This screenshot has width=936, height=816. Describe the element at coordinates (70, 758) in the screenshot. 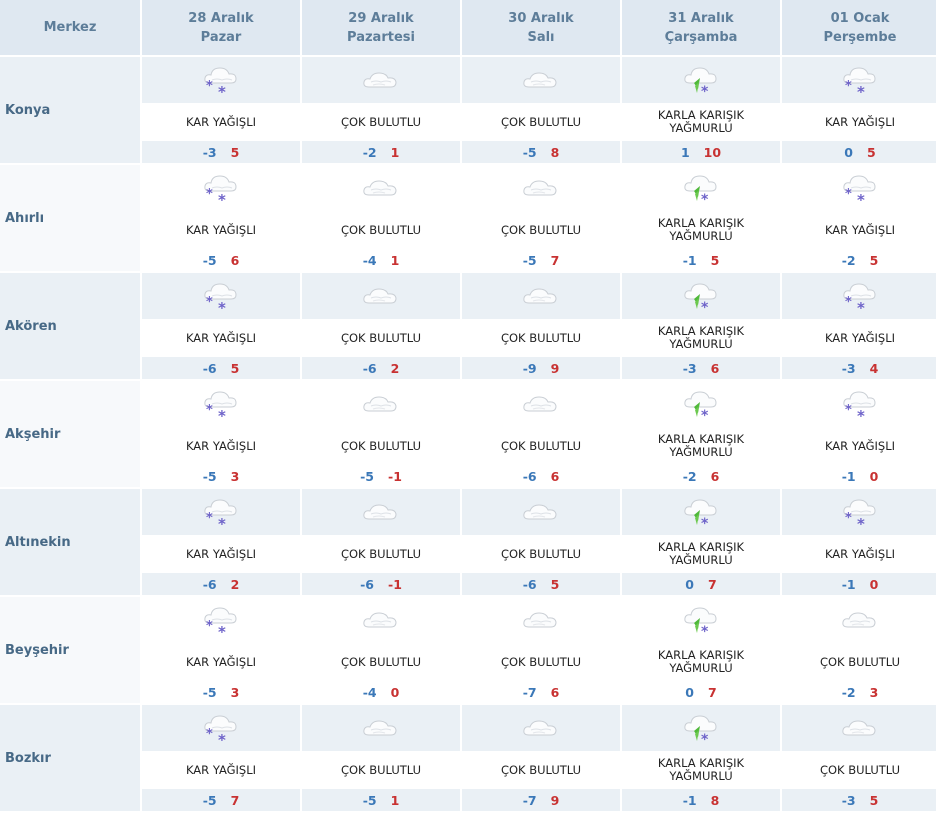

I see `city-name-cell: Bozkır` at that location.